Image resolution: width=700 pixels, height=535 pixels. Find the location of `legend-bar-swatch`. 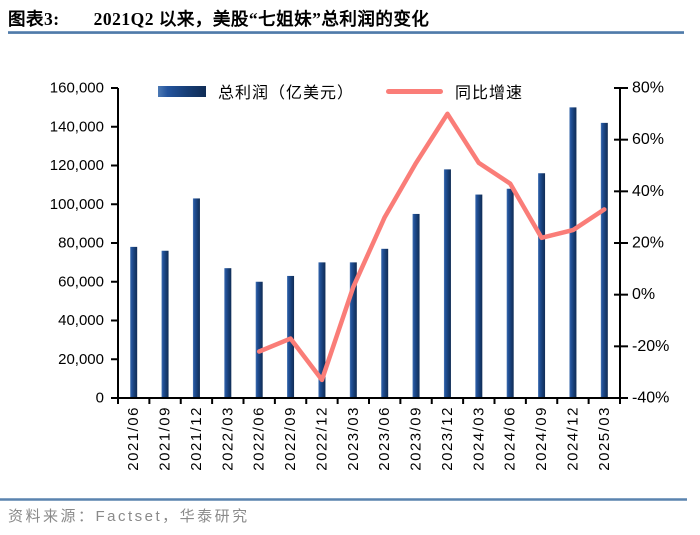

legend-bar-swatch is located at coordinates (182, 91).